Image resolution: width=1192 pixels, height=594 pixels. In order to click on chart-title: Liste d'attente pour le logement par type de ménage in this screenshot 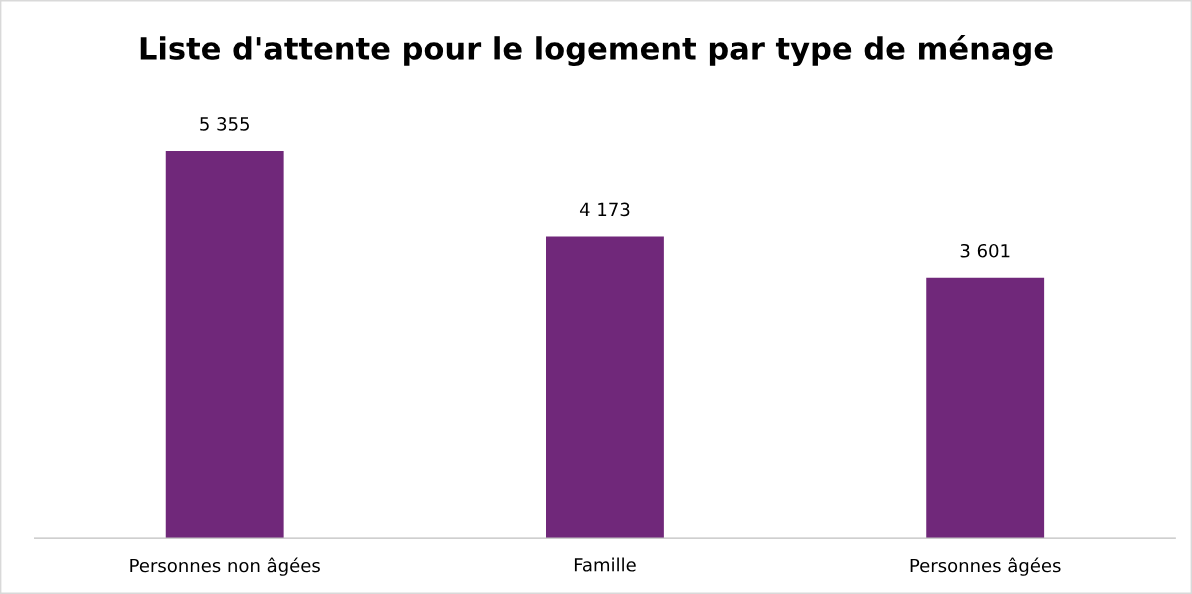, I will do `click(596, 50)`.